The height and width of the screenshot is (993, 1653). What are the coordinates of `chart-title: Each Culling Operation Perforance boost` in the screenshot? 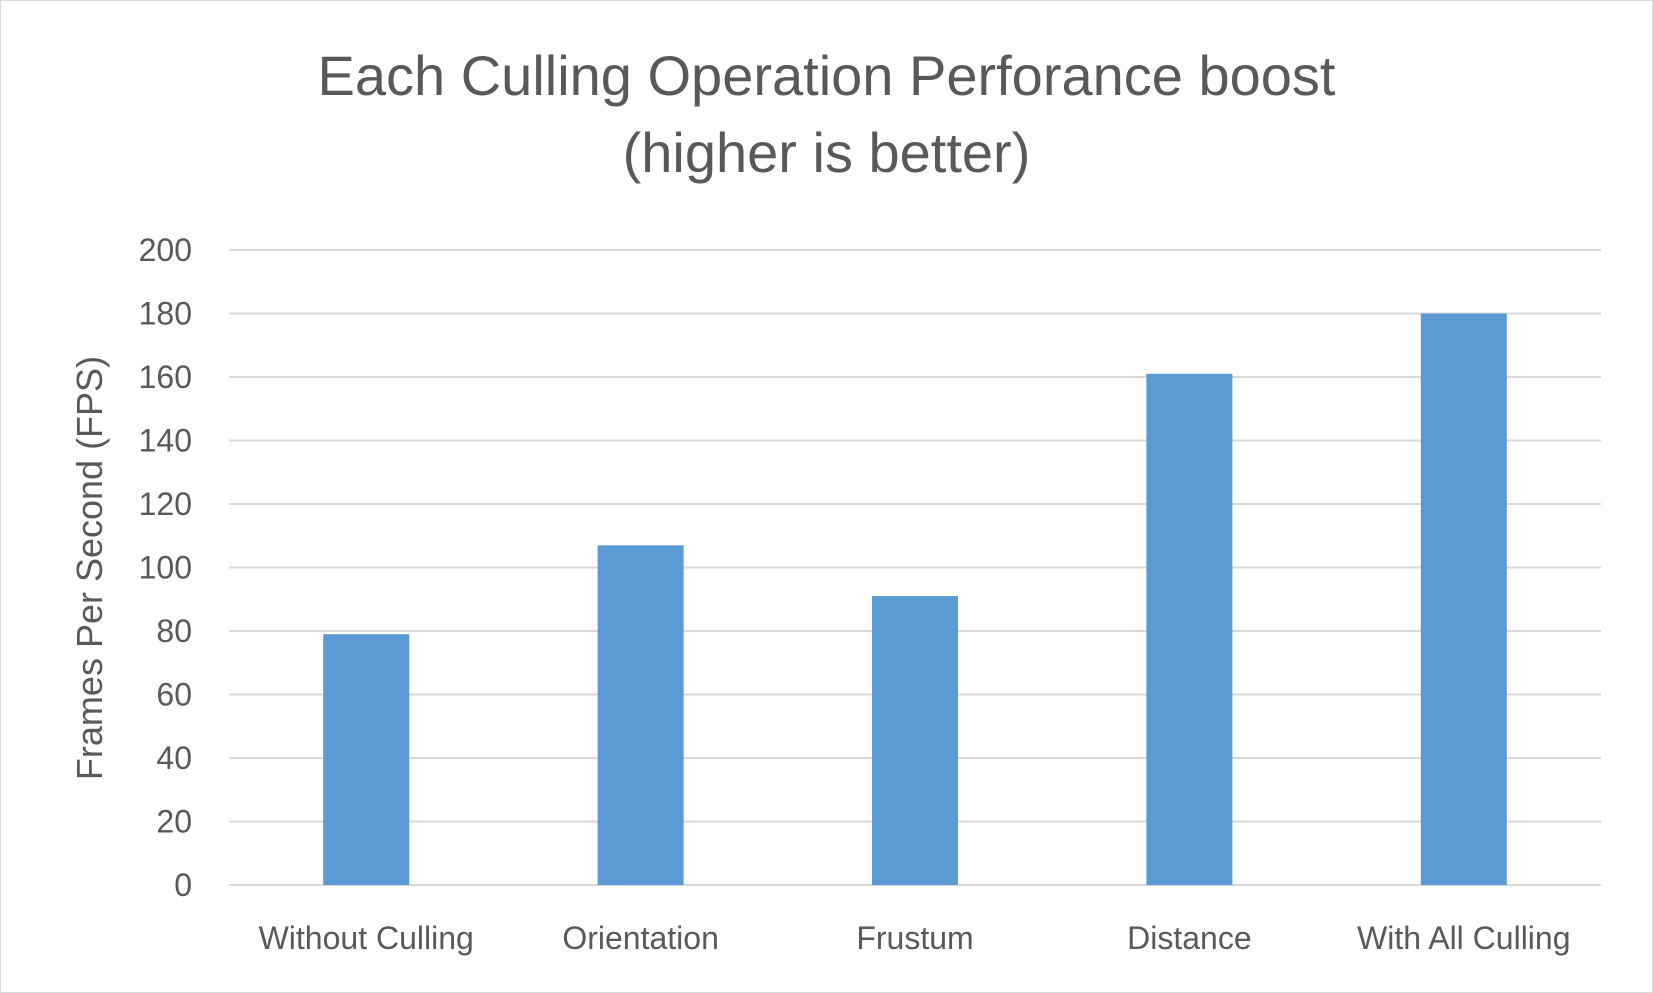 It's located at (826, 75).